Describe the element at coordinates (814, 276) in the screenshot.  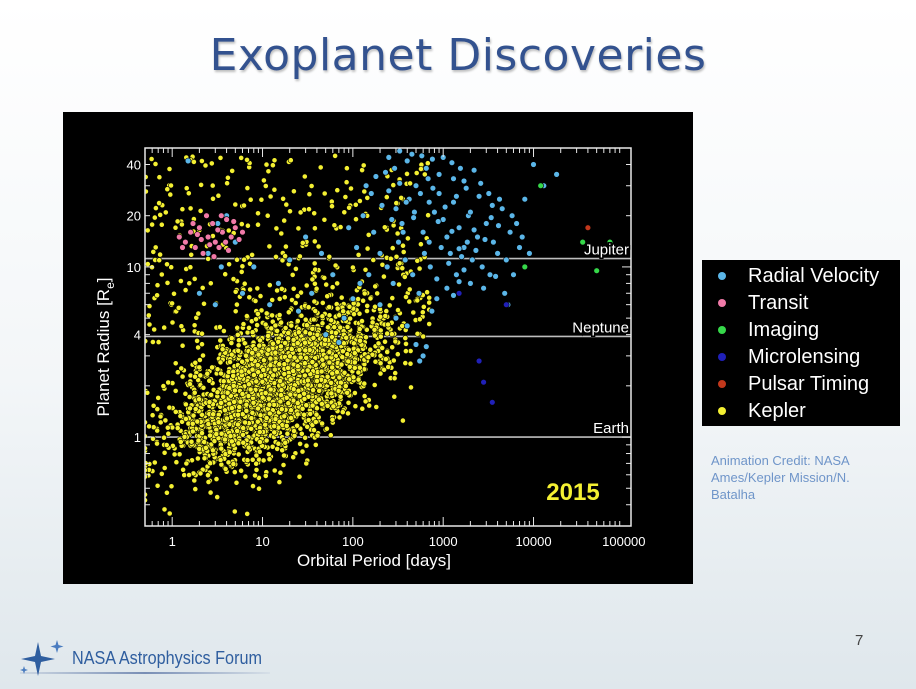
I see `legend-label: Radial Velocity` at that location.